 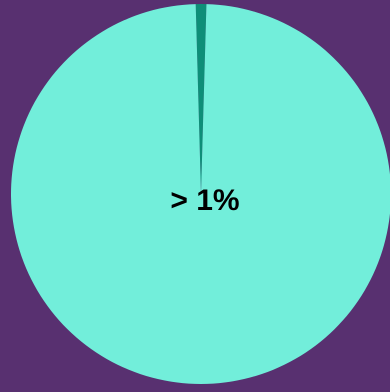 I want to click on center-percentage-label: > 1%, so click(x=204, y=200).